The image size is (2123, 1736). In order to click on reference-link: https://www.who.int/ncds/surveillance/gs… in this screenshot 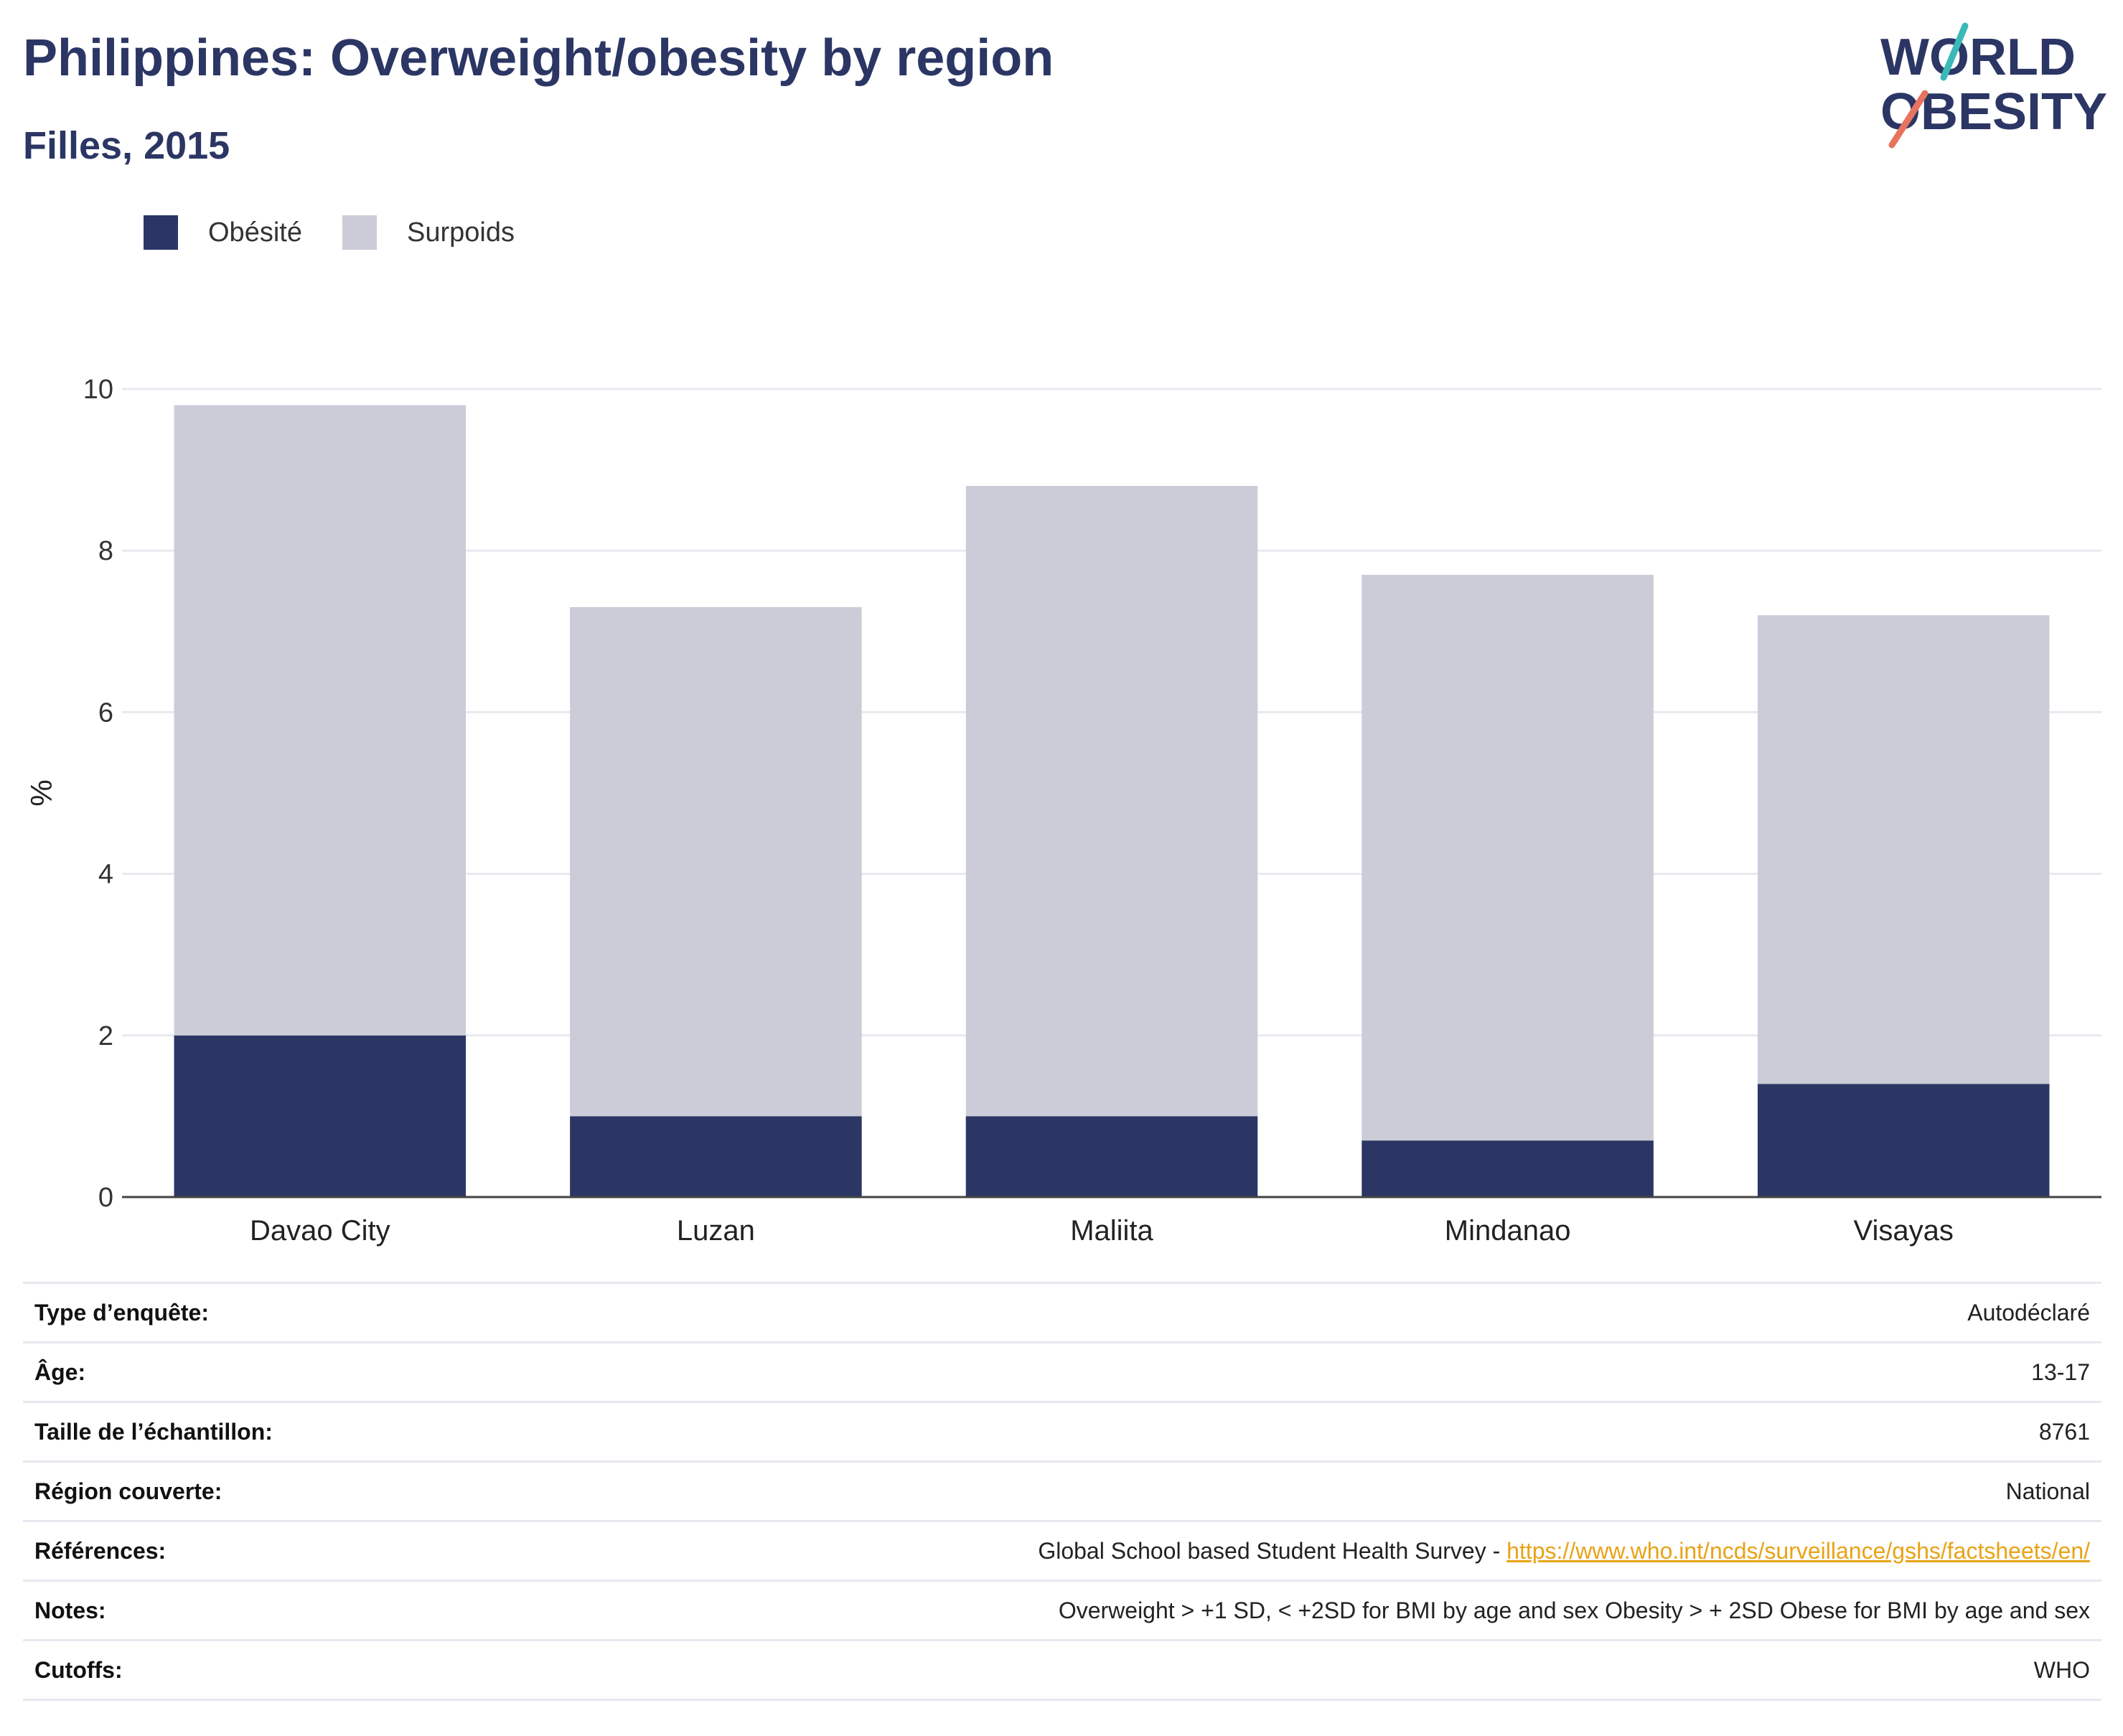, I will do `click(1798, 1550)`.